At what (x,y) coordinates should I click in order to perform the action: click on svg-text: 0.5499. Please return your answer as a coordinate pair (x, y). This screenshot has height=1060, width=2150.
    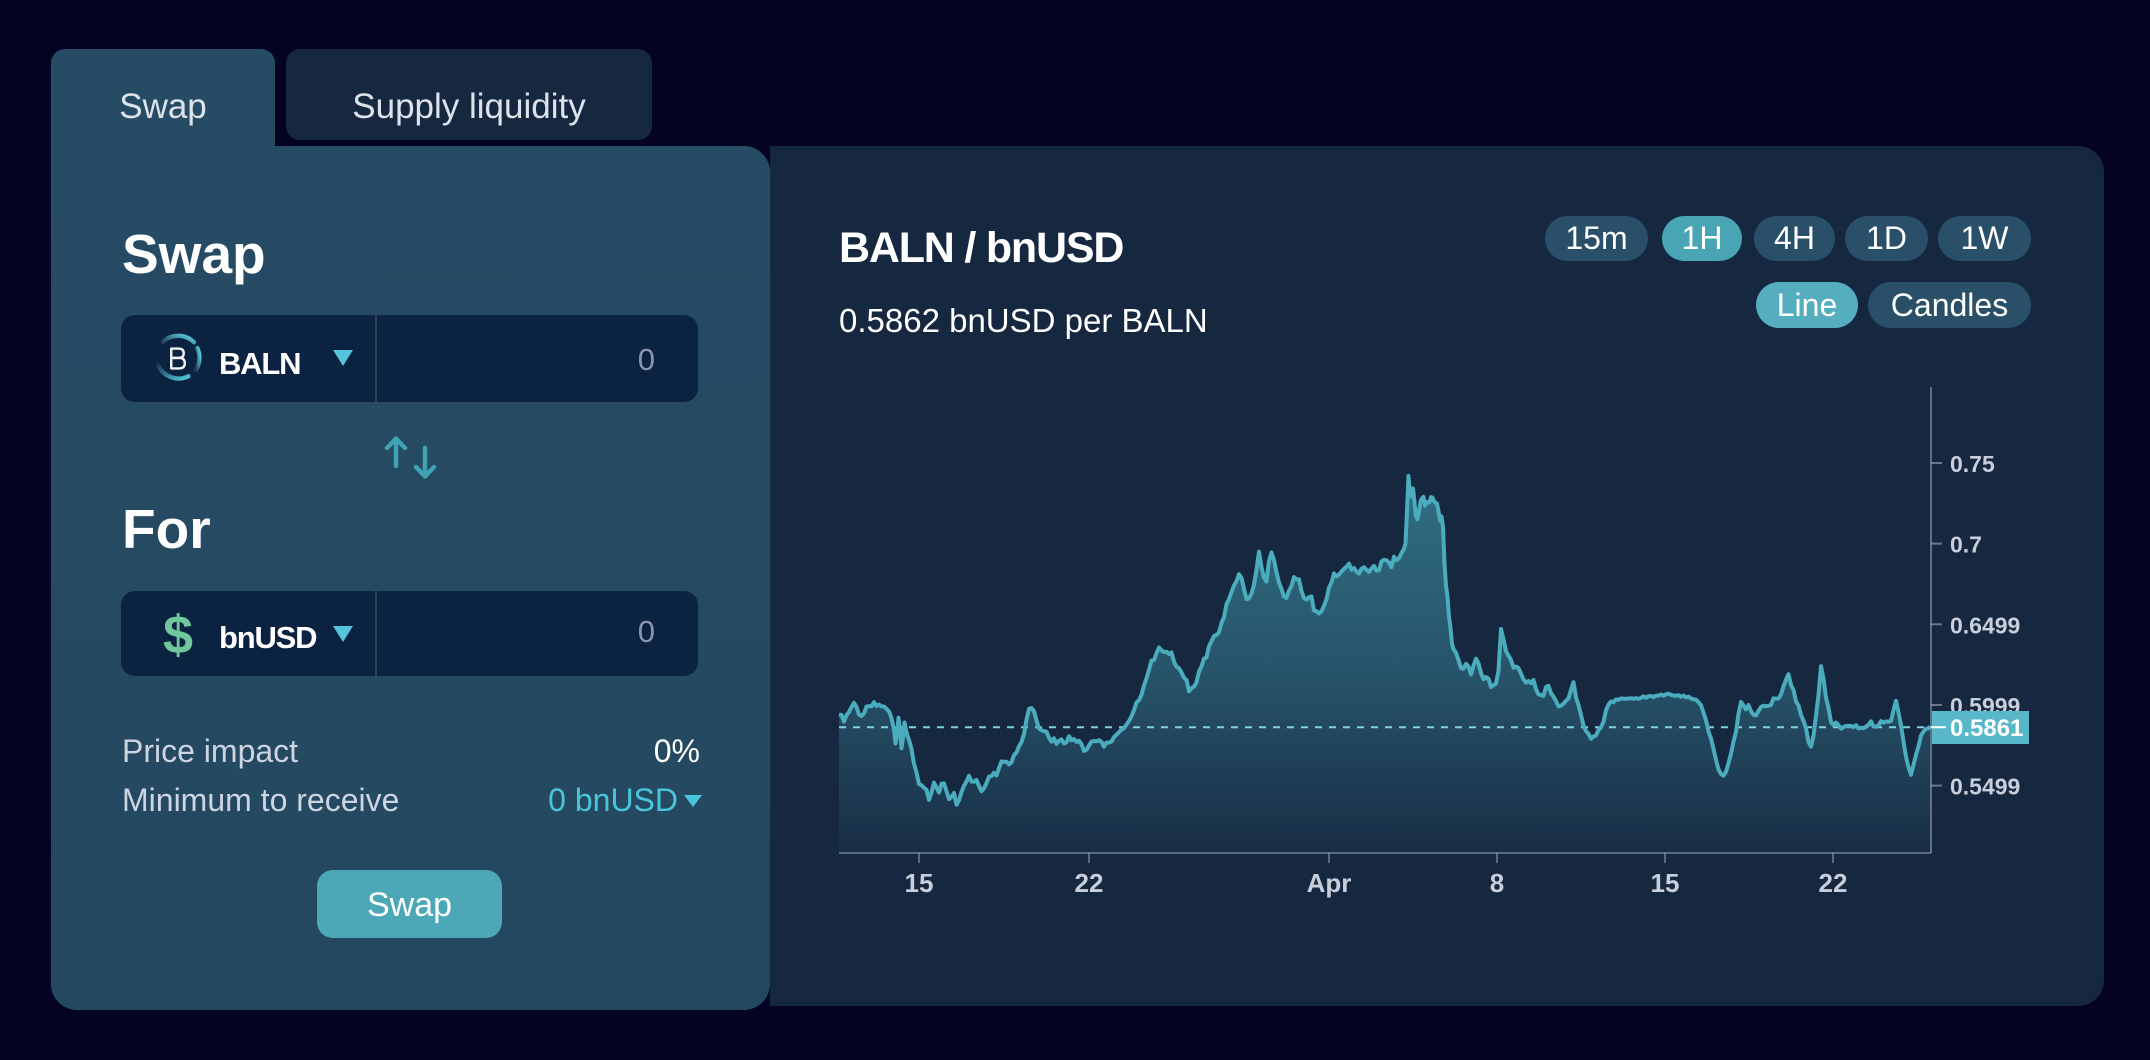
    Looking at the image, I should click on (1985, 787).